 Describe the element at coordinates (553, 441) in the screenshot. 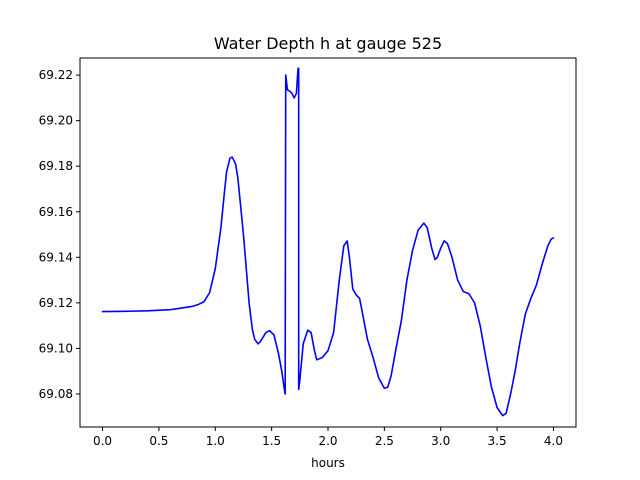

I see `x-tick-label: 4.0` at that location.